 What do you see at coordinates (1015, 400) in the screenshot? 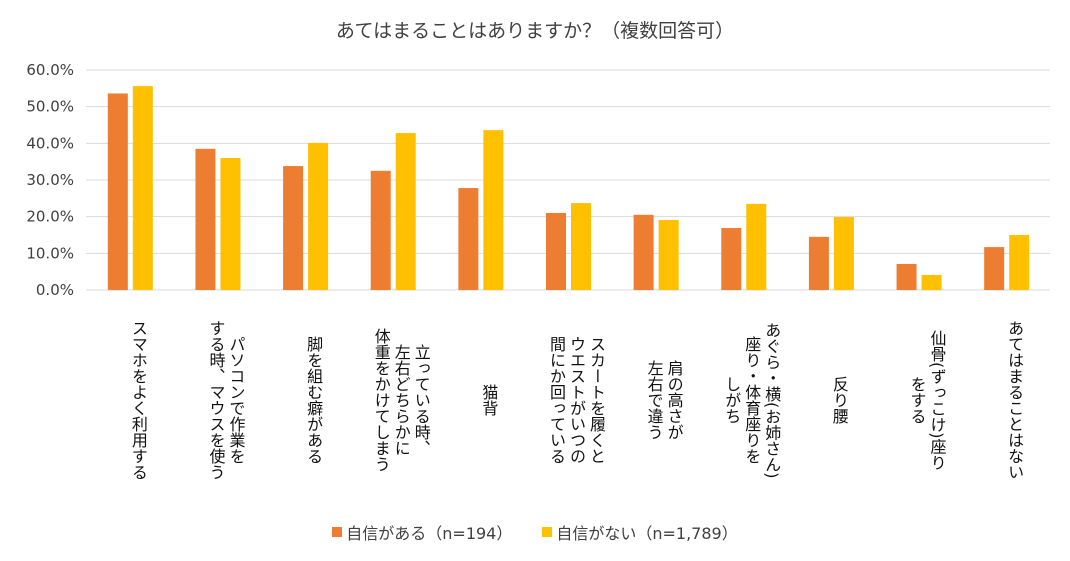
I see `x-tick-label: あてはまることはない` at bounding box center [1015, 400].